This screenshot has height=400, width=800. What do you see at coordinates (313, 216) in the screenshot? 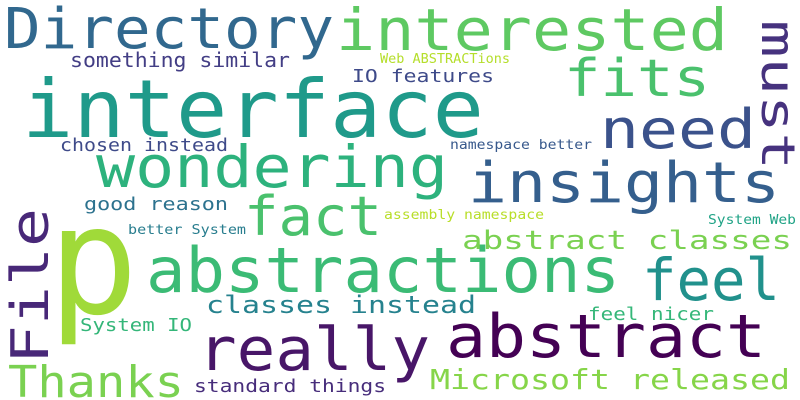
I see `word-fact: fact` at bounding box center [313, 216].